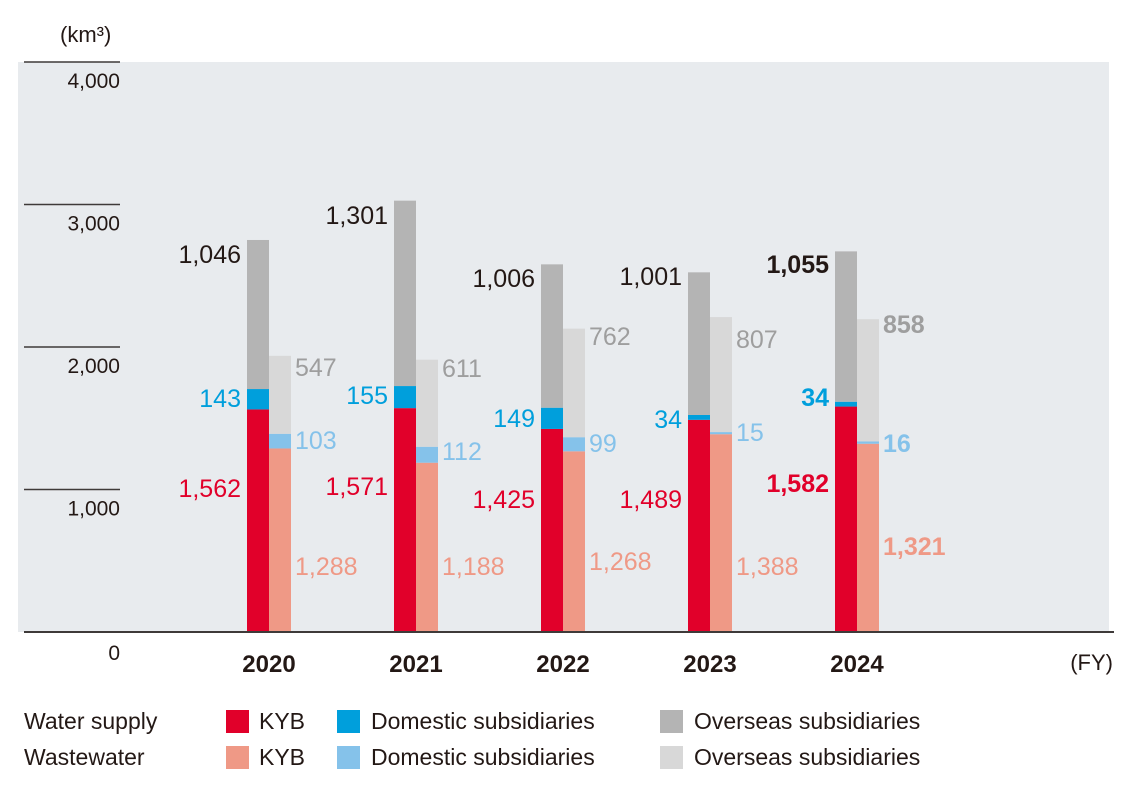  I want to click on data-label-waste-domestic-subsidiaries: 103, so click(316, 441).